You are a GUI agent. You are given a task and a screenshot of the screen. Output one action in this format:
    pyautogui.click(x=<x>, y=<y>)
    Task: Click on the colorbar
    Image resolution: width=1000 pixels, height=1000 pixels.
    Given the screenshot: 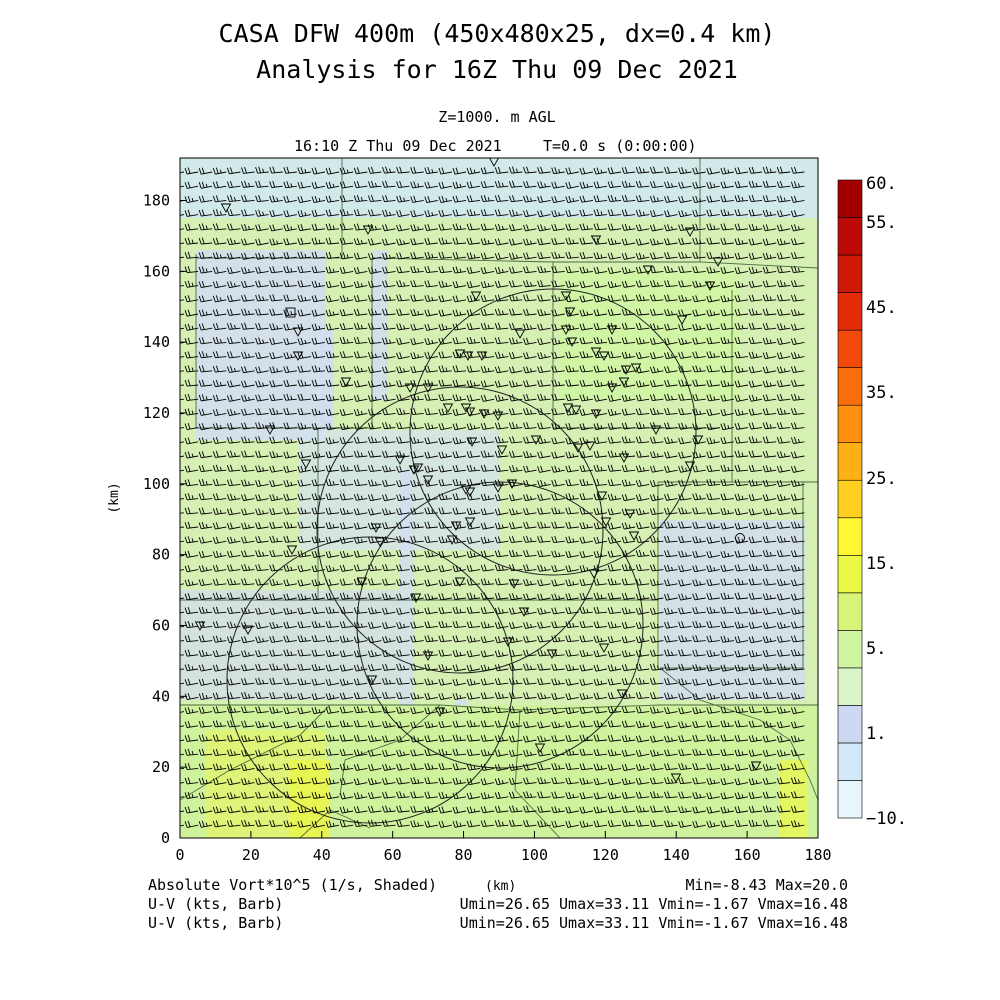 What is the action you would take?
    pyautogui.click(x=850, y=499)
    